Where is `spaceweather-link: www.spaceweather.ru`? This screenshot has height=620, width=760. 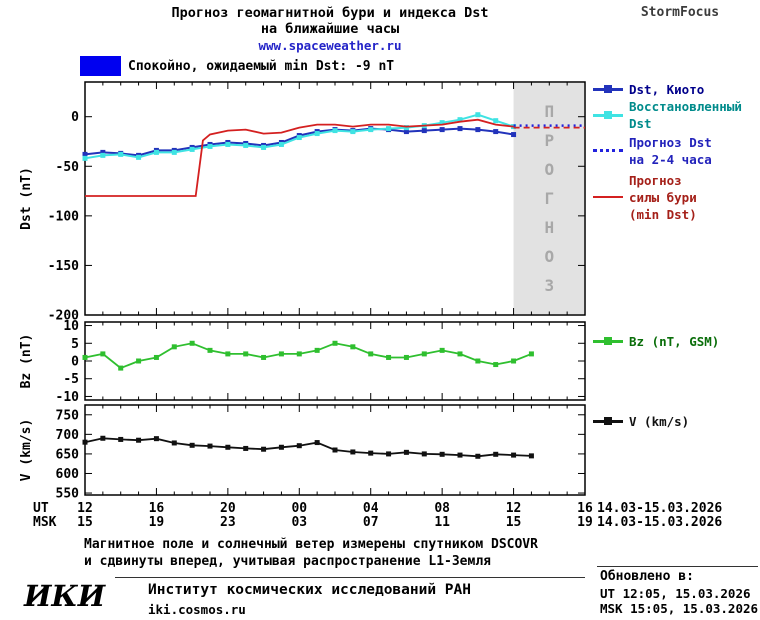 spaceweather-link: www.spaceweather.ru is located at coordinates (330, 45).